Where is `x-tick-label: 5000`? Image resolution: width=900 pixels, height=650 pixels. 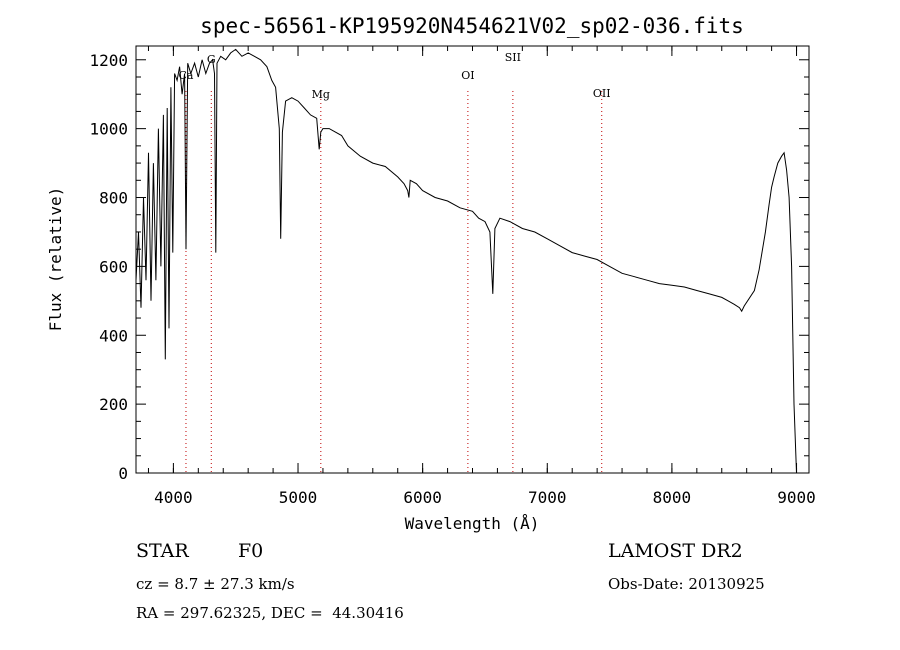 x-tick-label: 5000 is located at coordinates (298, 497).